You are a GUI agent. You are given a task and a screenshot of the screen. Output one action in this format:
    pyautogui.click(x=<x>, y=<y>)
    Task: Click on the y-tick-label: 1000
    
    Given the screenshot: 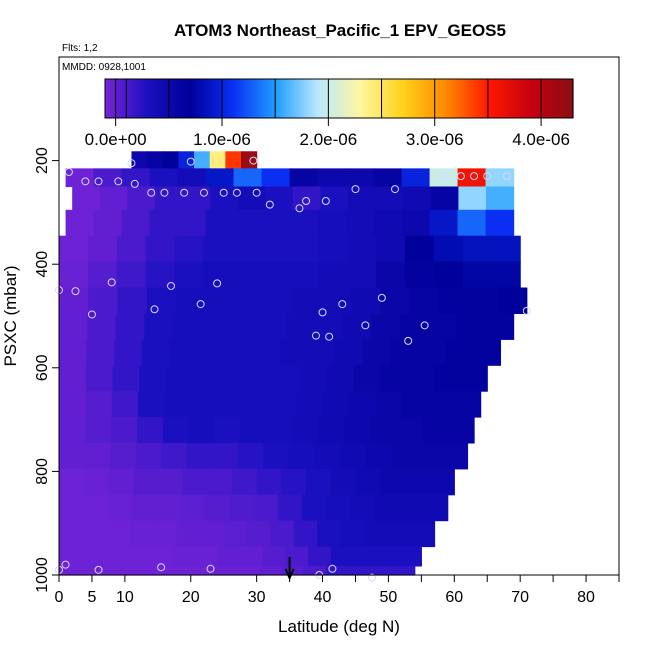 What is the action you would take?
    pyautogui.click(x=42, y=575)
    